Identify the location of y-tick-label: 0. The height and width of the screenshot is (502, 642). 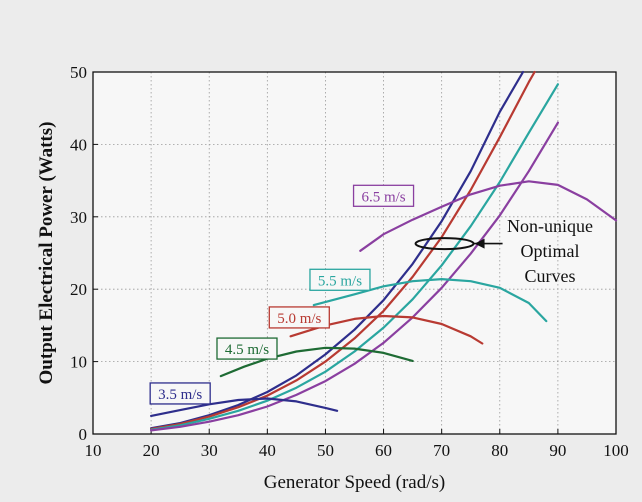
(83, 434).